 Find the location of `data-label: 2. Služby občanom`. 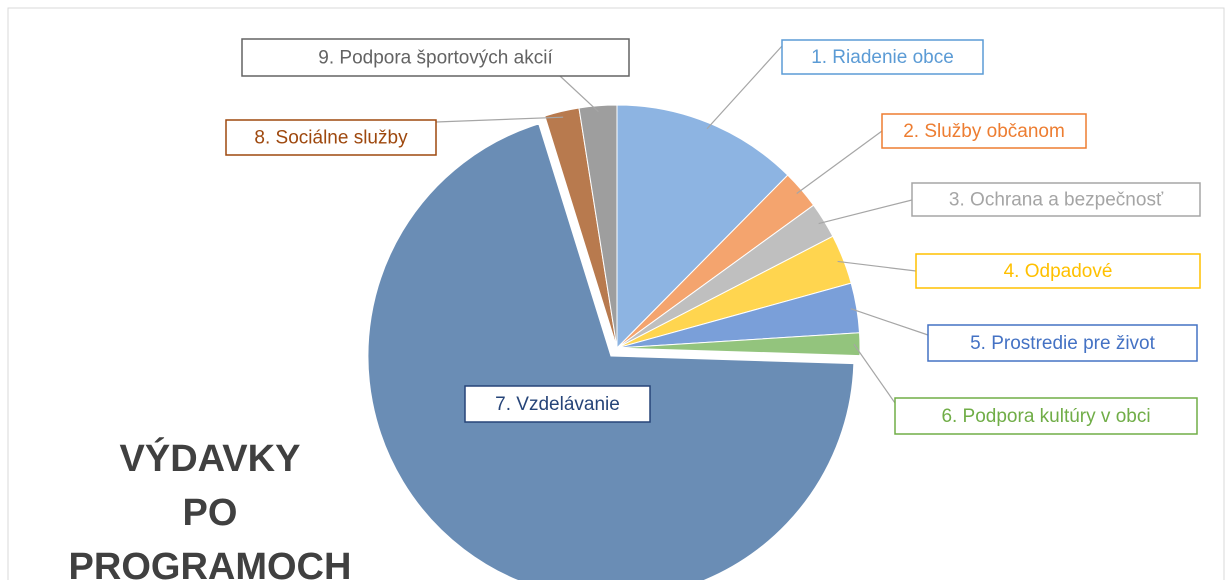

data-label: 2. Služby občanom is located at coordinates (984, 131).